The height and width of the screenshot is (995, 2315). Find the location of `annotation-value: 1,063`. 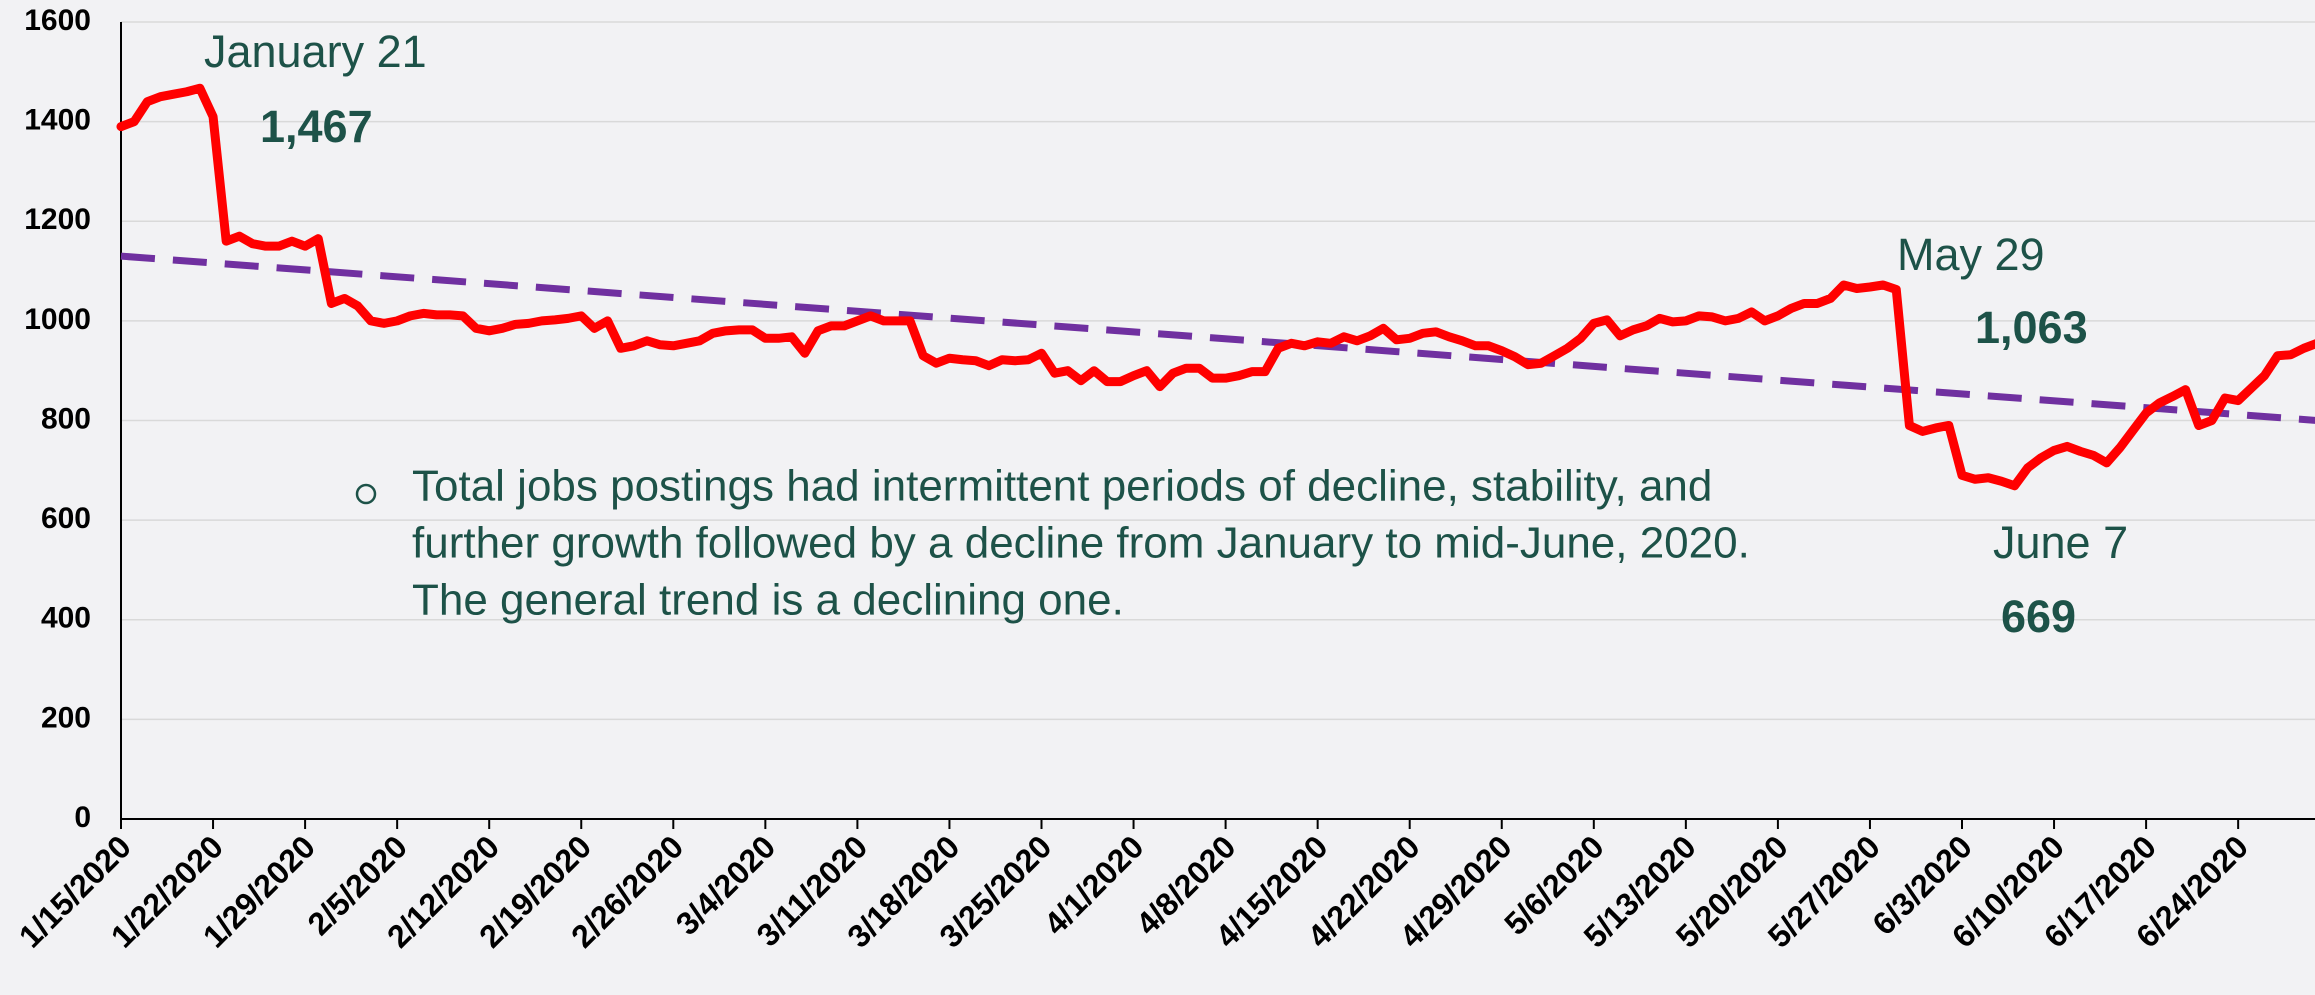

annotation-value: 1,063 is located at coordinates (2031, 327).